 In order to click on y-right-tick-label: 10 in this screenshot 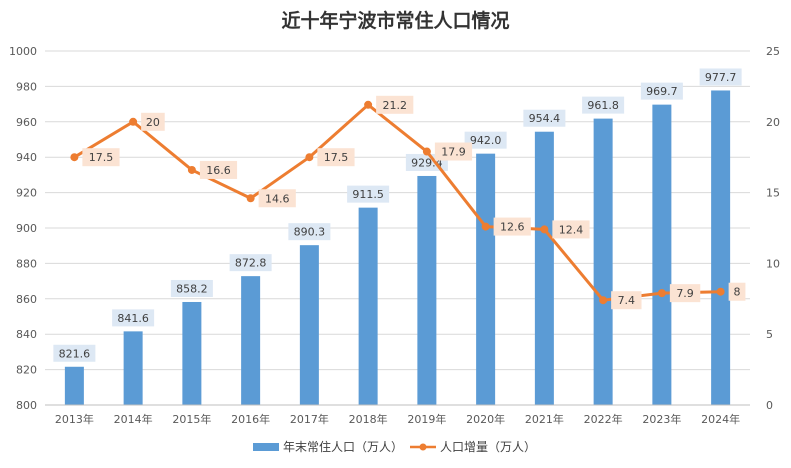, I will do `click(773, 263)`.